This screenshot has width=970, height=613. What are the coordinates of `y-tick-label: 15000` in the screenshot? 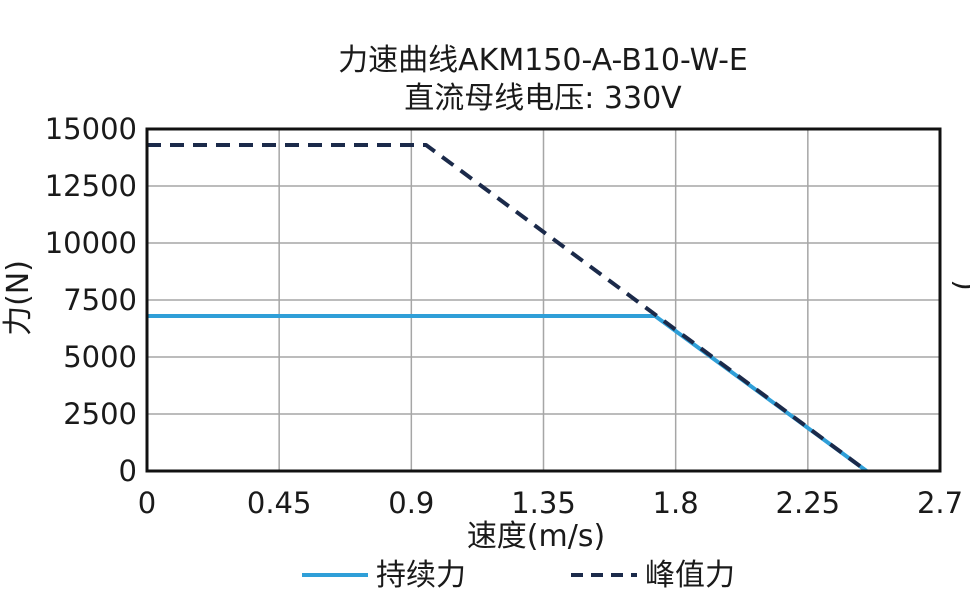 It's located at (91, 129).